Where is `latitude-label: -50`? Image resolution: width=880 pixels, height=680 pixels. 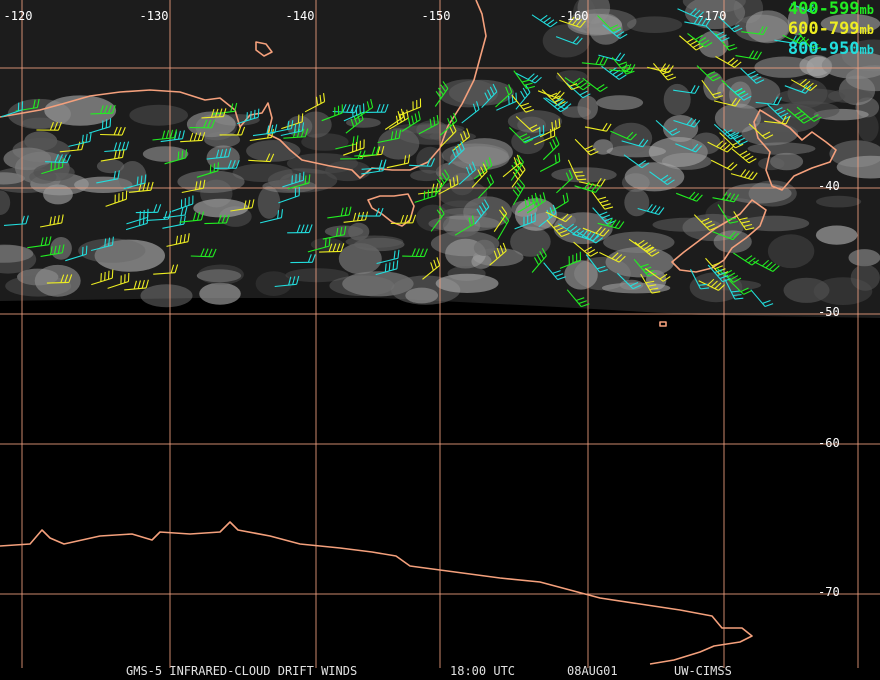 latitude-label: -50 is located at coordinates (829, 312).